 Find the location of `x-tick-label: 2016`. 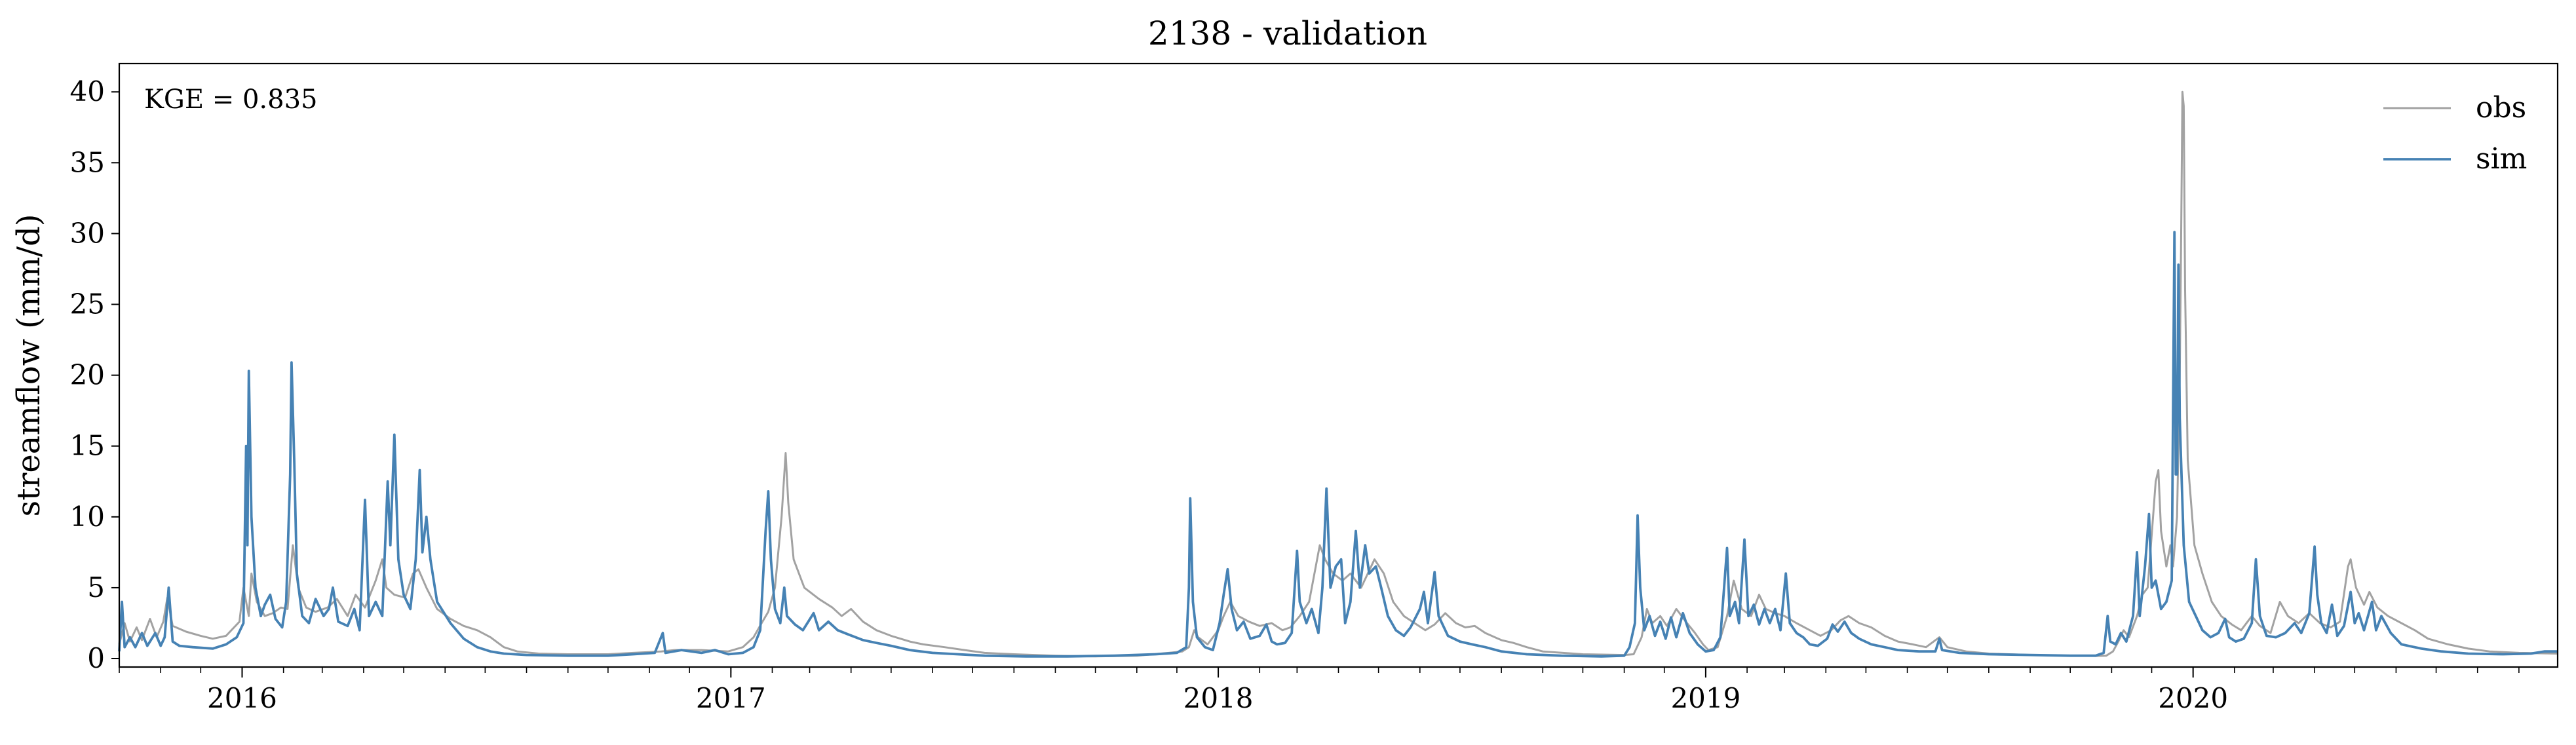

x-tick-label: 2016 is located at coordinates (242, 698).